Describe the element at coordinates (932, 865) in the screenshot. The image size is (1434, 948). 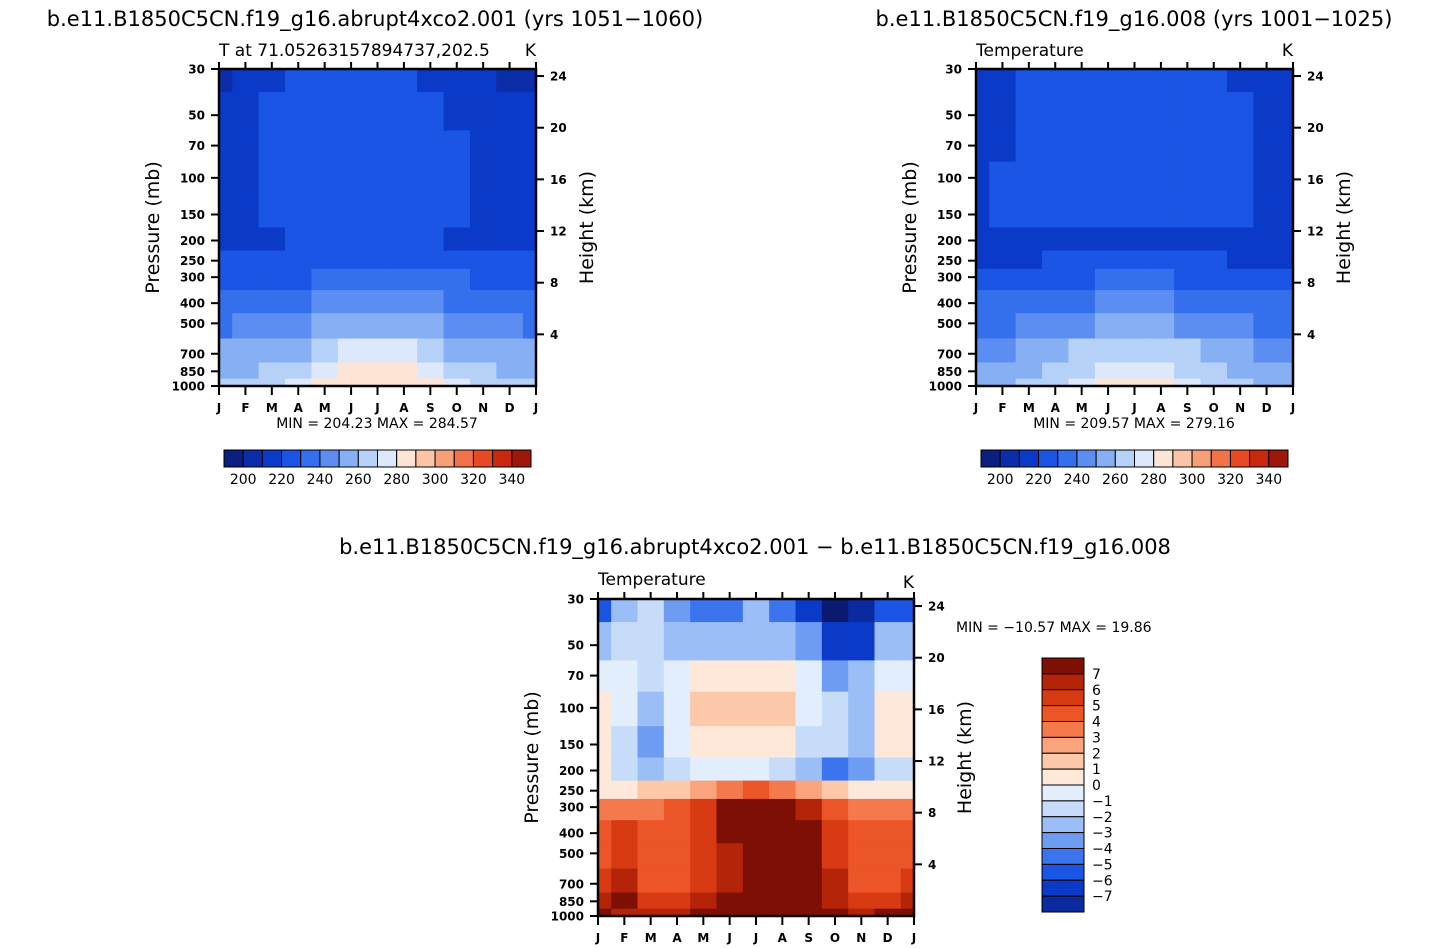
I see `height-tick-label: 4` at that location.